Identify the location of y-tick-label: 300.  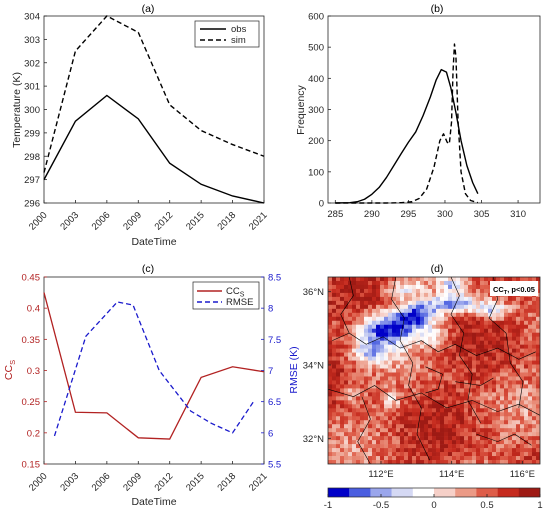
(316, 110).